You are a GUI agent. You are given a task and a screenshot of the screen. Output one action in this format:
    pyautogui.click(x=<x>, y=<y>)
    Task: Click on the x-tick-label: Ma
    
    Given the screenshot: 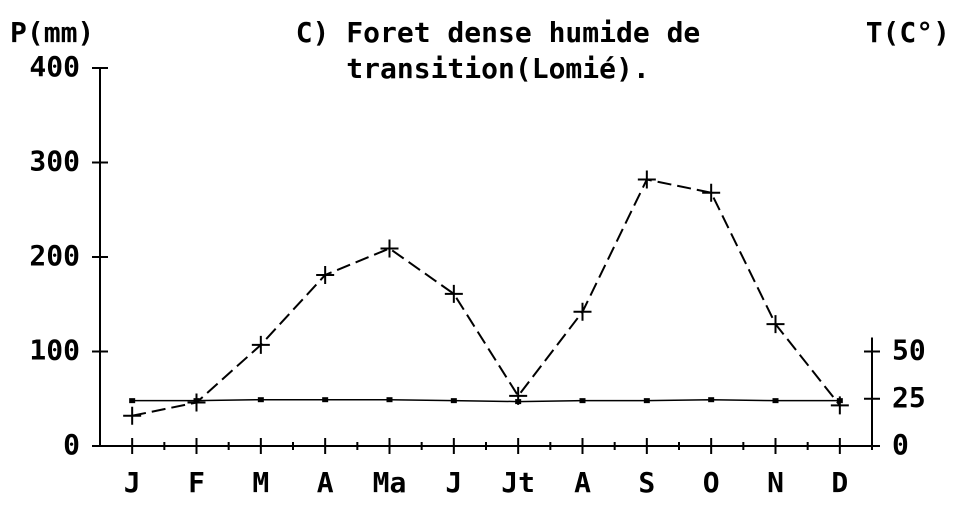 What is the action you would take?
    pyautogui.click(x=390, y=482)
    